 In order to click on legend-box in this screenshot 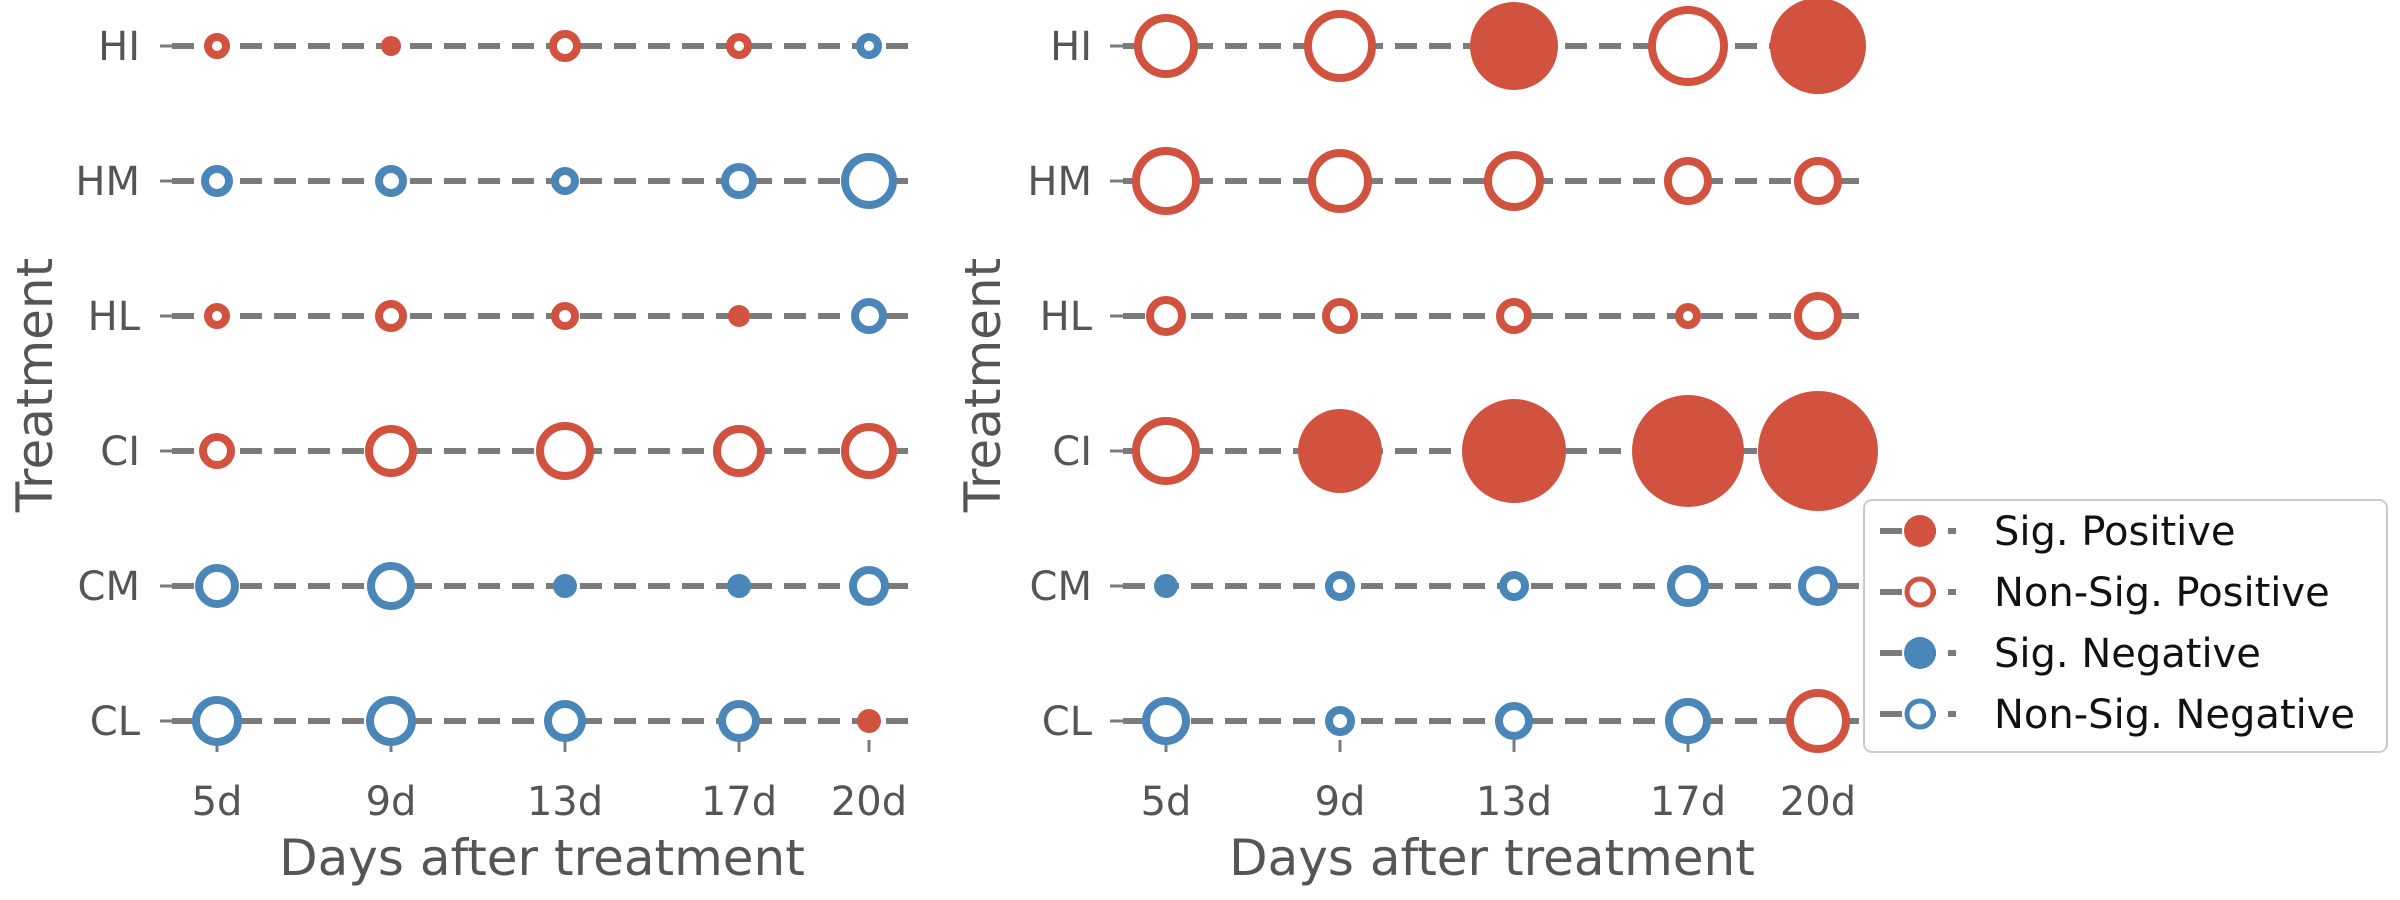, I will do `click(2125, 626)`.